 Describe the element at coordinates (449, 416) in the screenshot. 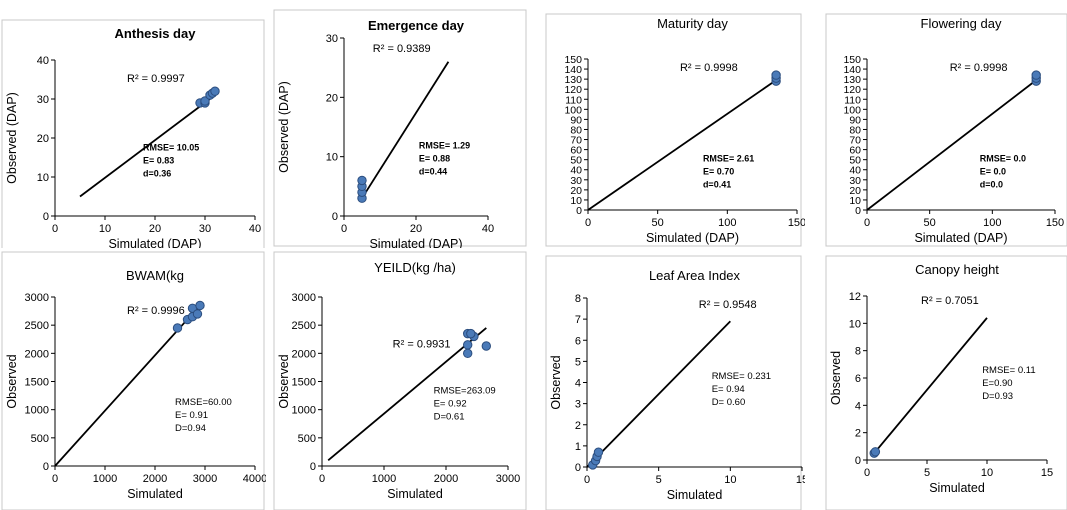

I see `stats-label: D=0.61` at that location.